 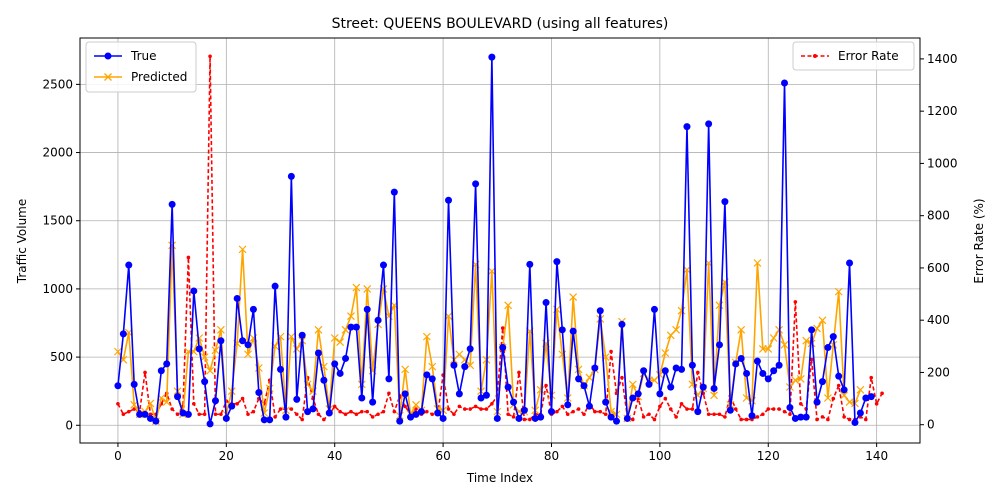 I want to click on x-tick-label: 60, so click(x=442, y=456).